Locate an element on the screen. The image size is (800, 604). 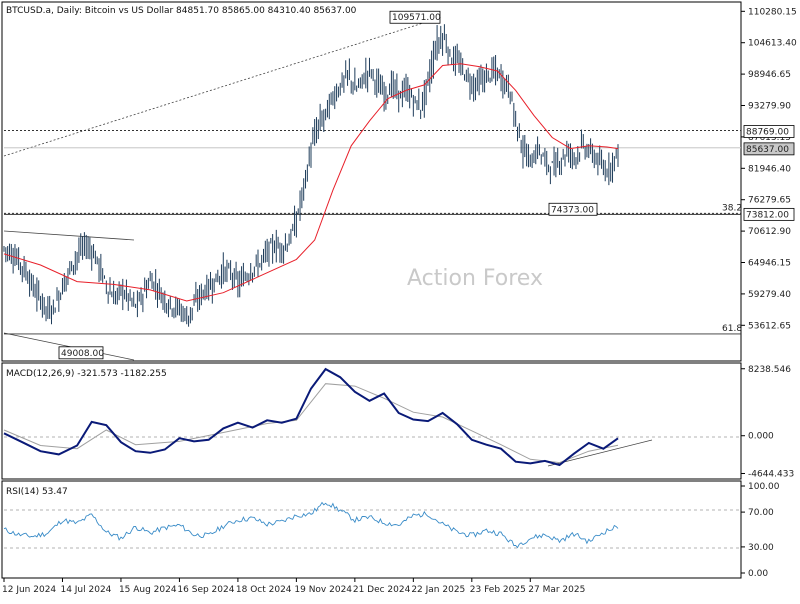
macd-panel-title: MACD(12,26,9) -321.573 -1182.255 is located at coordinates (86, 374).